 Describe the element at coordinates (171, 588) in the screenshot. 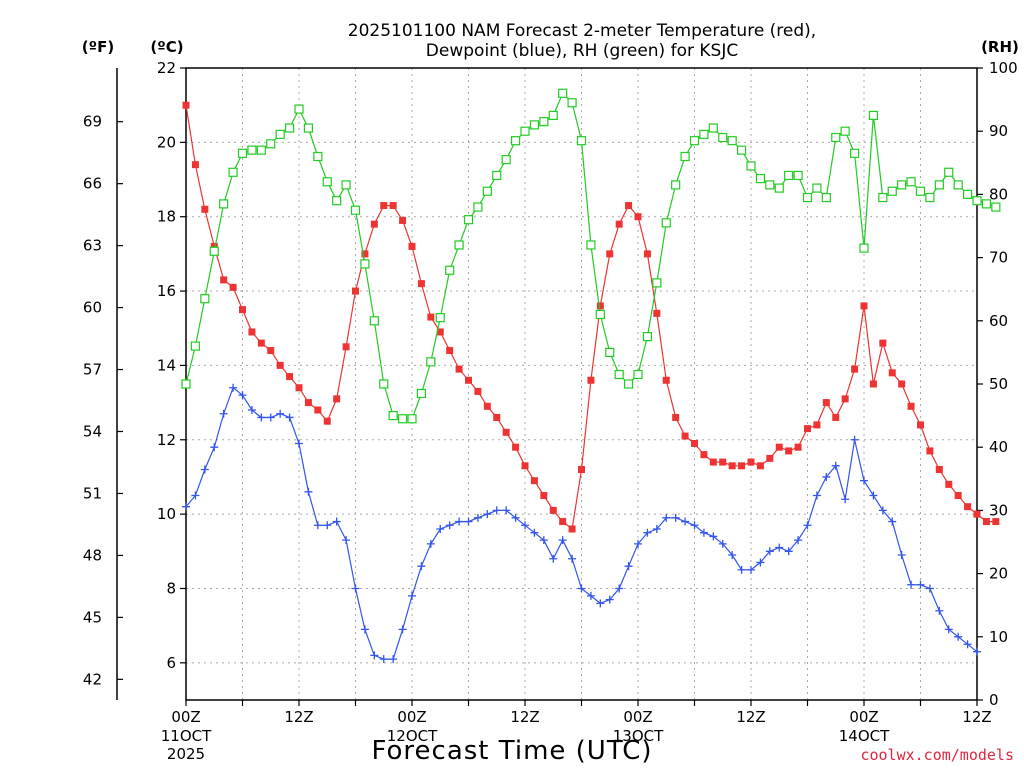

I see `celsius-tick-label: 8` at that location.